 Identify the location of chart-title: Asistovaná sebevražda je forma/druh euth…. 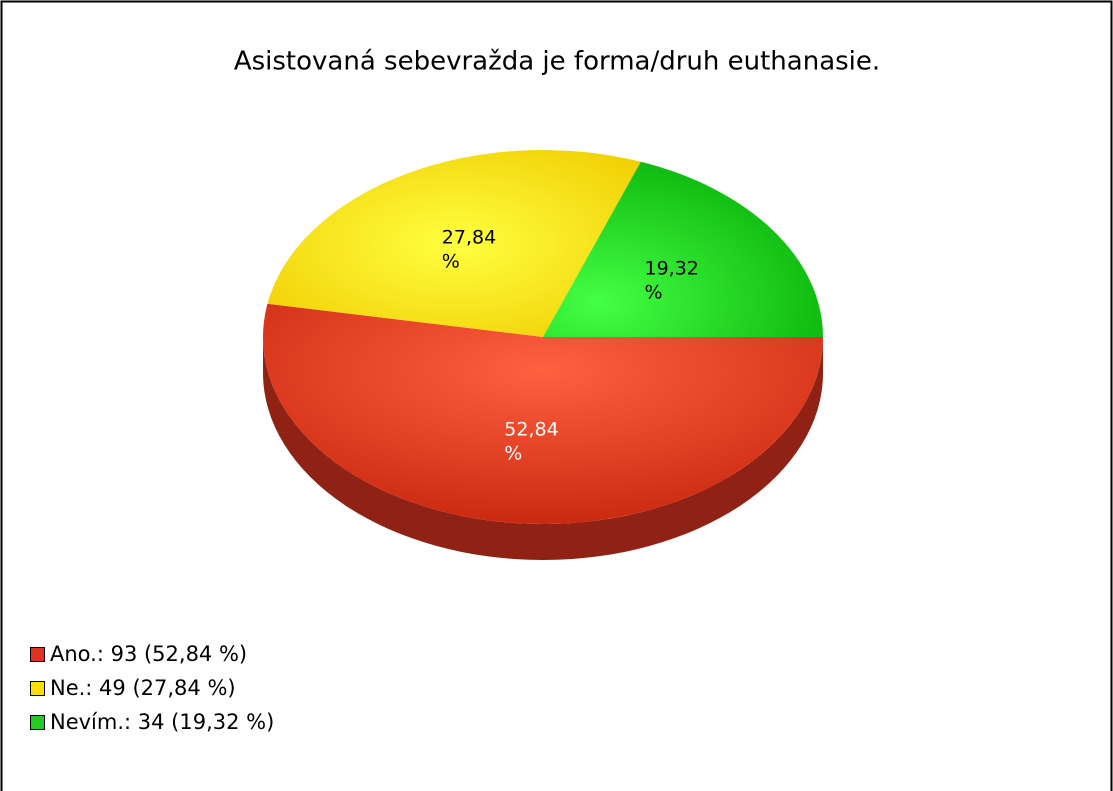
(557, 62).